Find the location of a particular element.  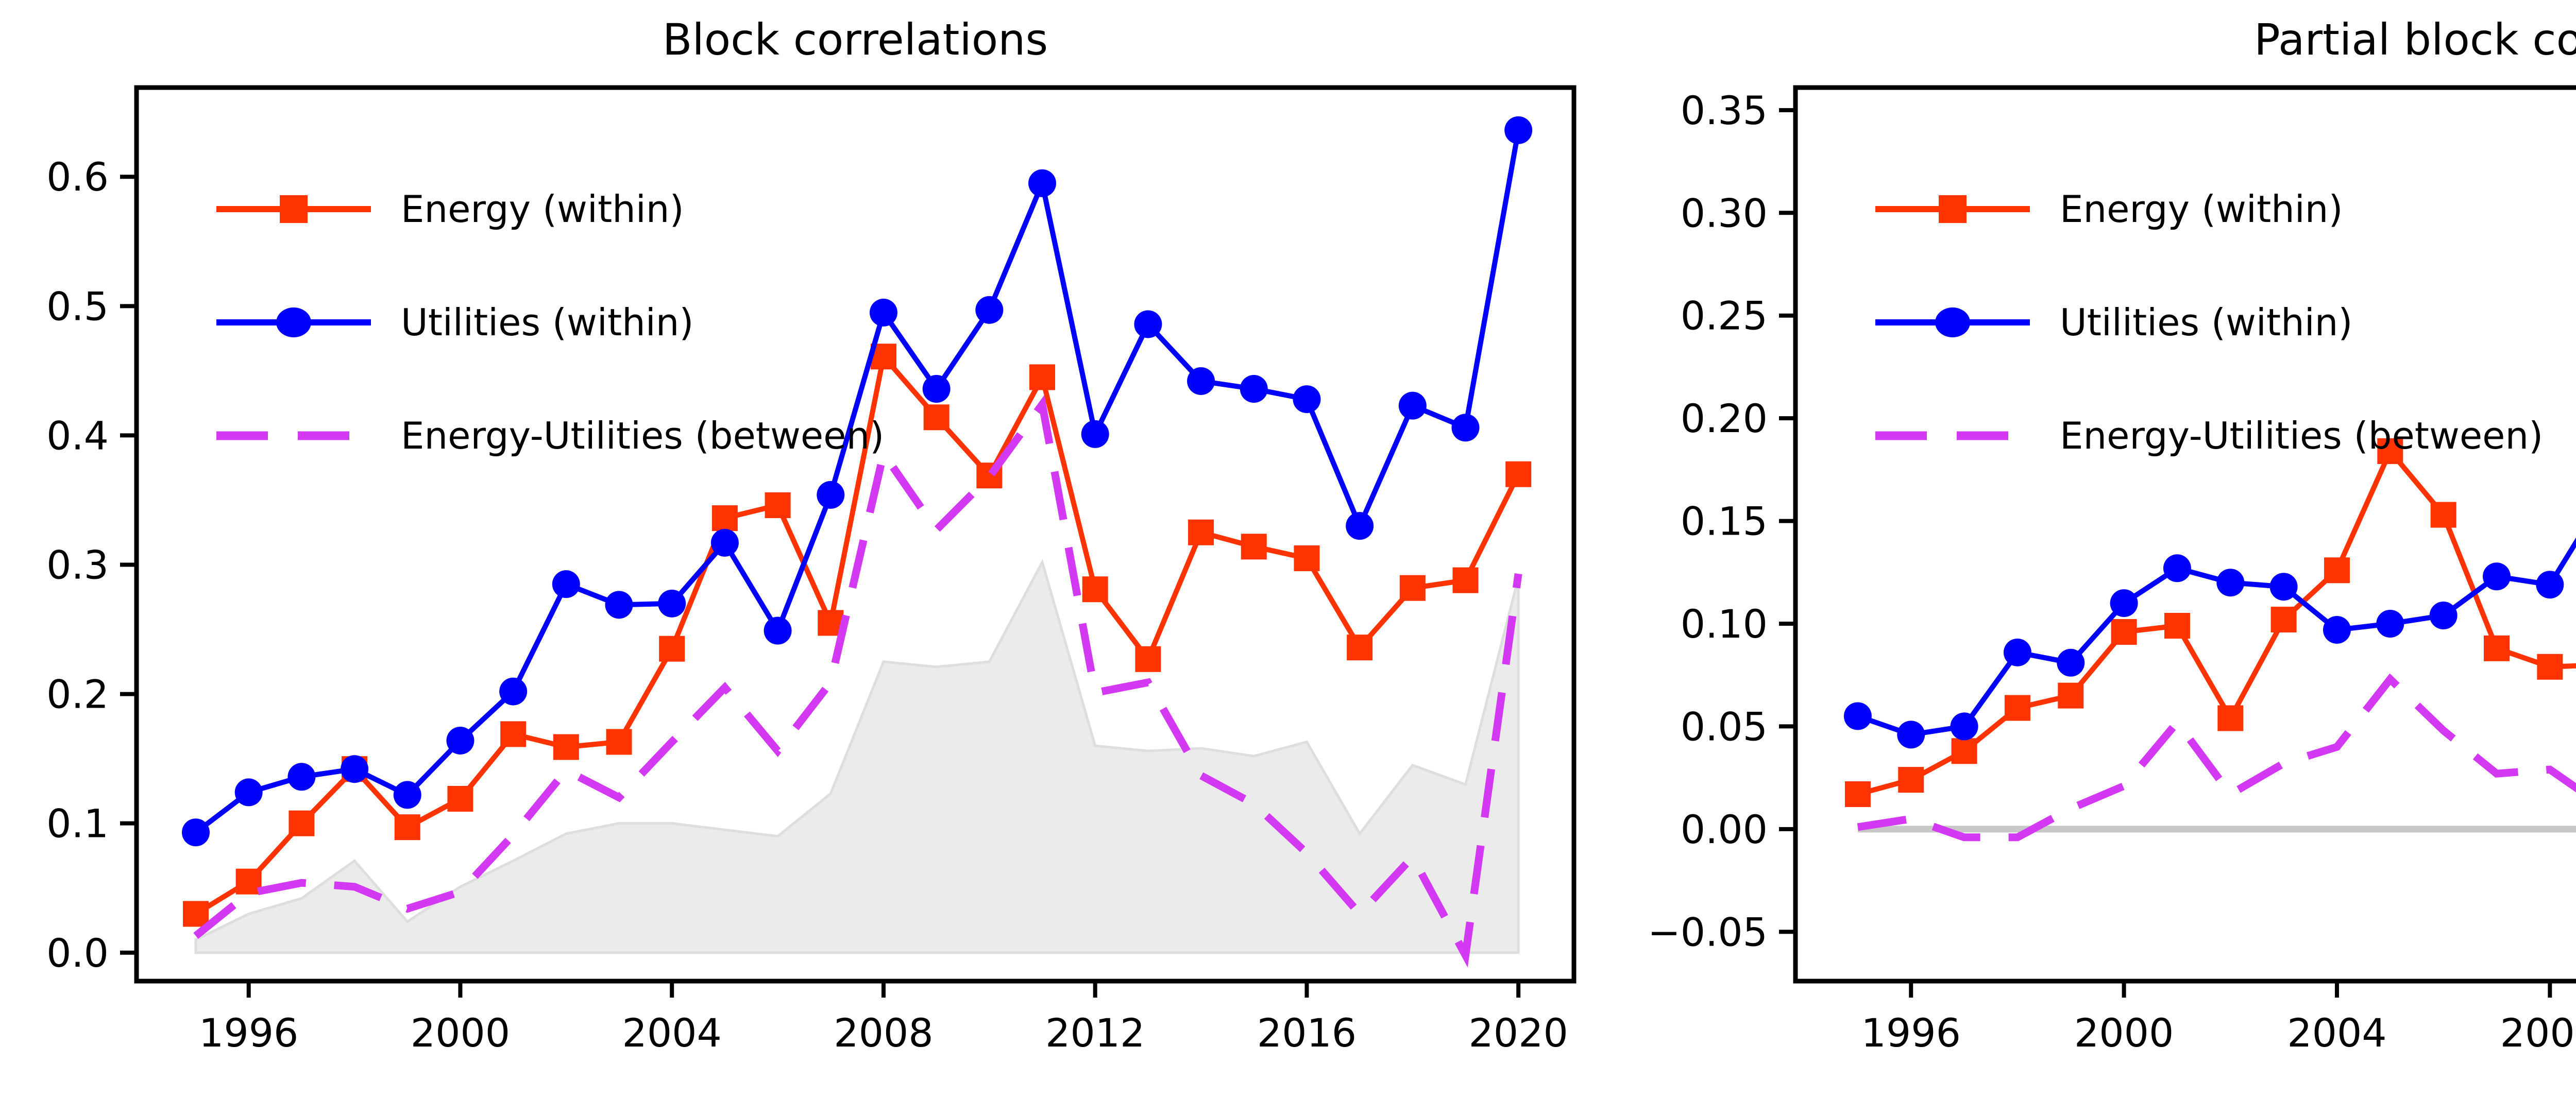

x-tick-label: 2020 is located at coordinates (1518, 1033).